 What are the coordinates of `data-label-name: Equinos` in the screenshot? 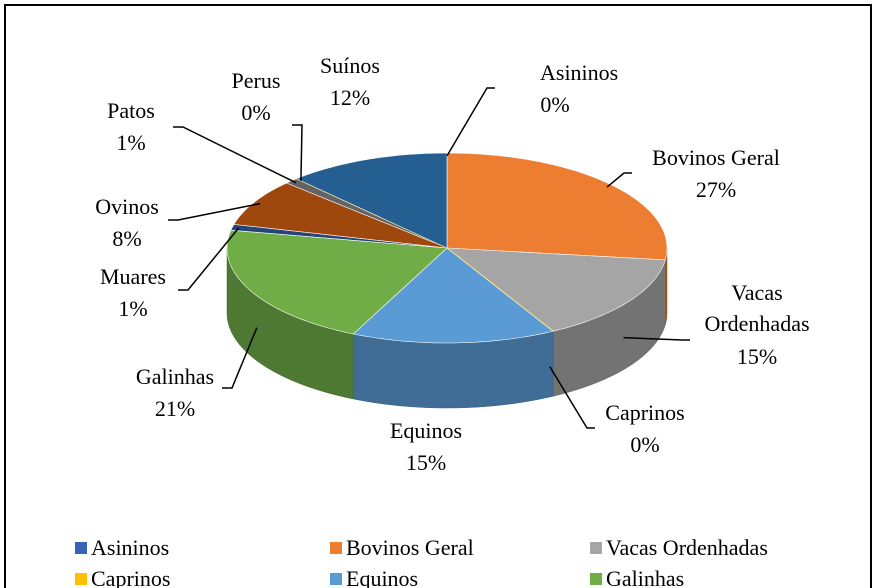 It's located at (426, 430).